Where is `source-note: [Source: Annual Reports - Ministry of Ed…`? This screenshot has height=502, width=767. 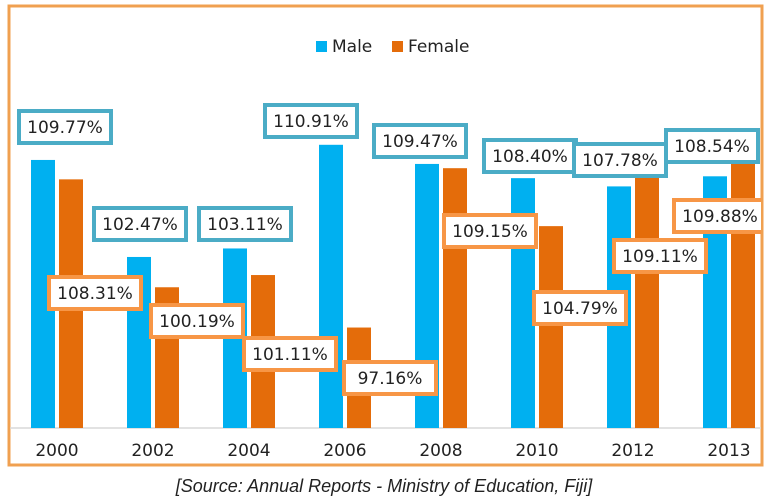
source-note: [Source: Annual Reports - Ministry of Ed… is located at coordinates (384, 486).